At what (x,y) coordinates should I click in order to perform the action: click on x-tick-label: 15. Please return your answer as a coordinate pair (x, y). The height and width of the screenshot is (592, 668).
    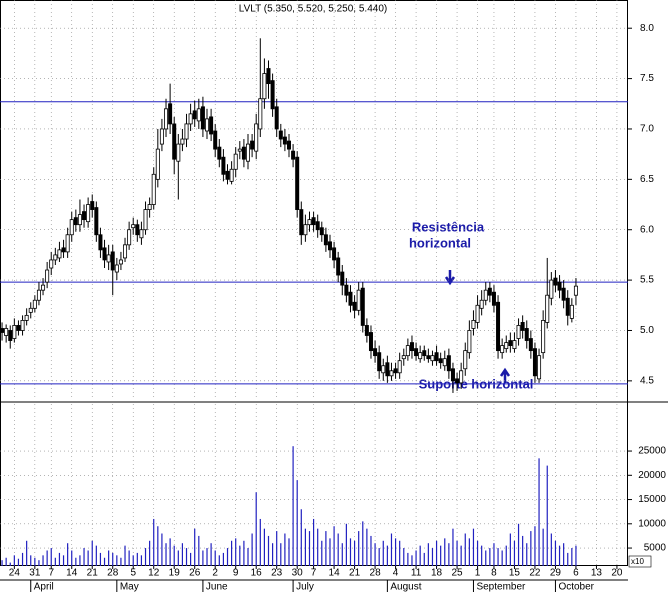
    Looking at the image, I should click on (515, 573).